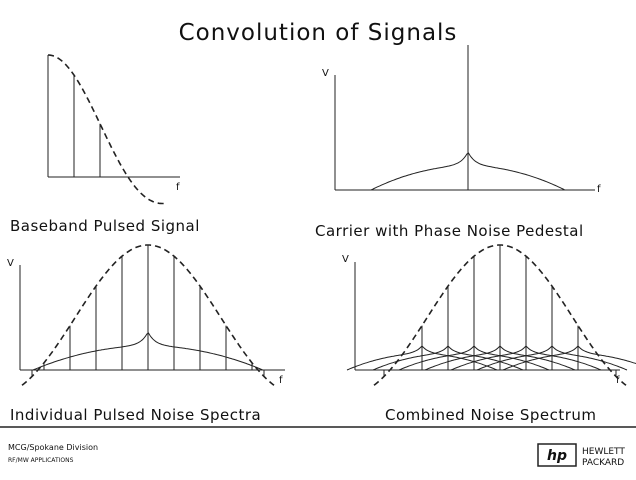 The image size is (636, 480). I want to click on caption: Individual Pulsed Noise Spectra, so click(135, 415).